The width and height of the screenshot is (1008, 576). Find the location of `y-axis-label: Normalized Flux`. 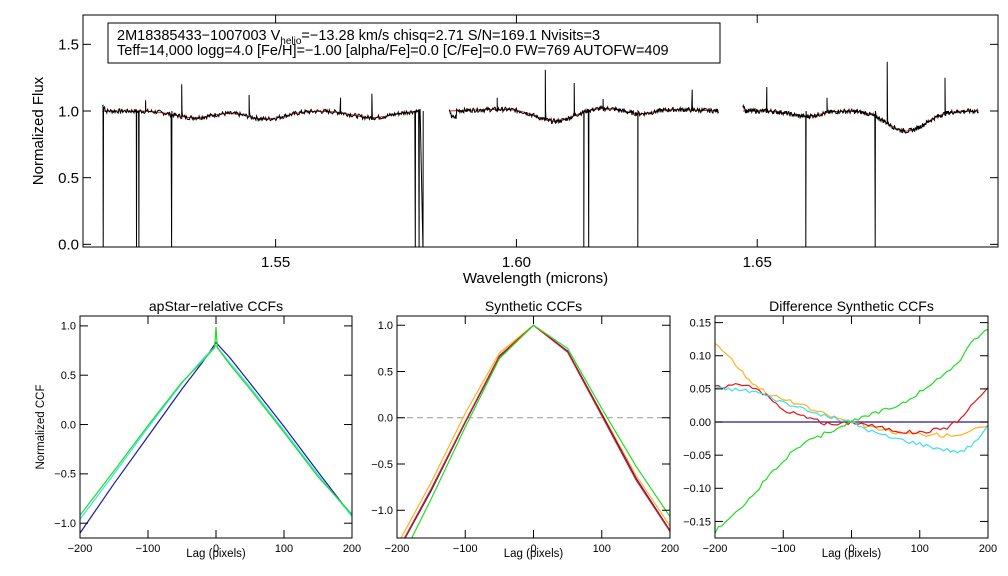

y-axis-label: Normalized Flux is located at coordinates (38, 130).